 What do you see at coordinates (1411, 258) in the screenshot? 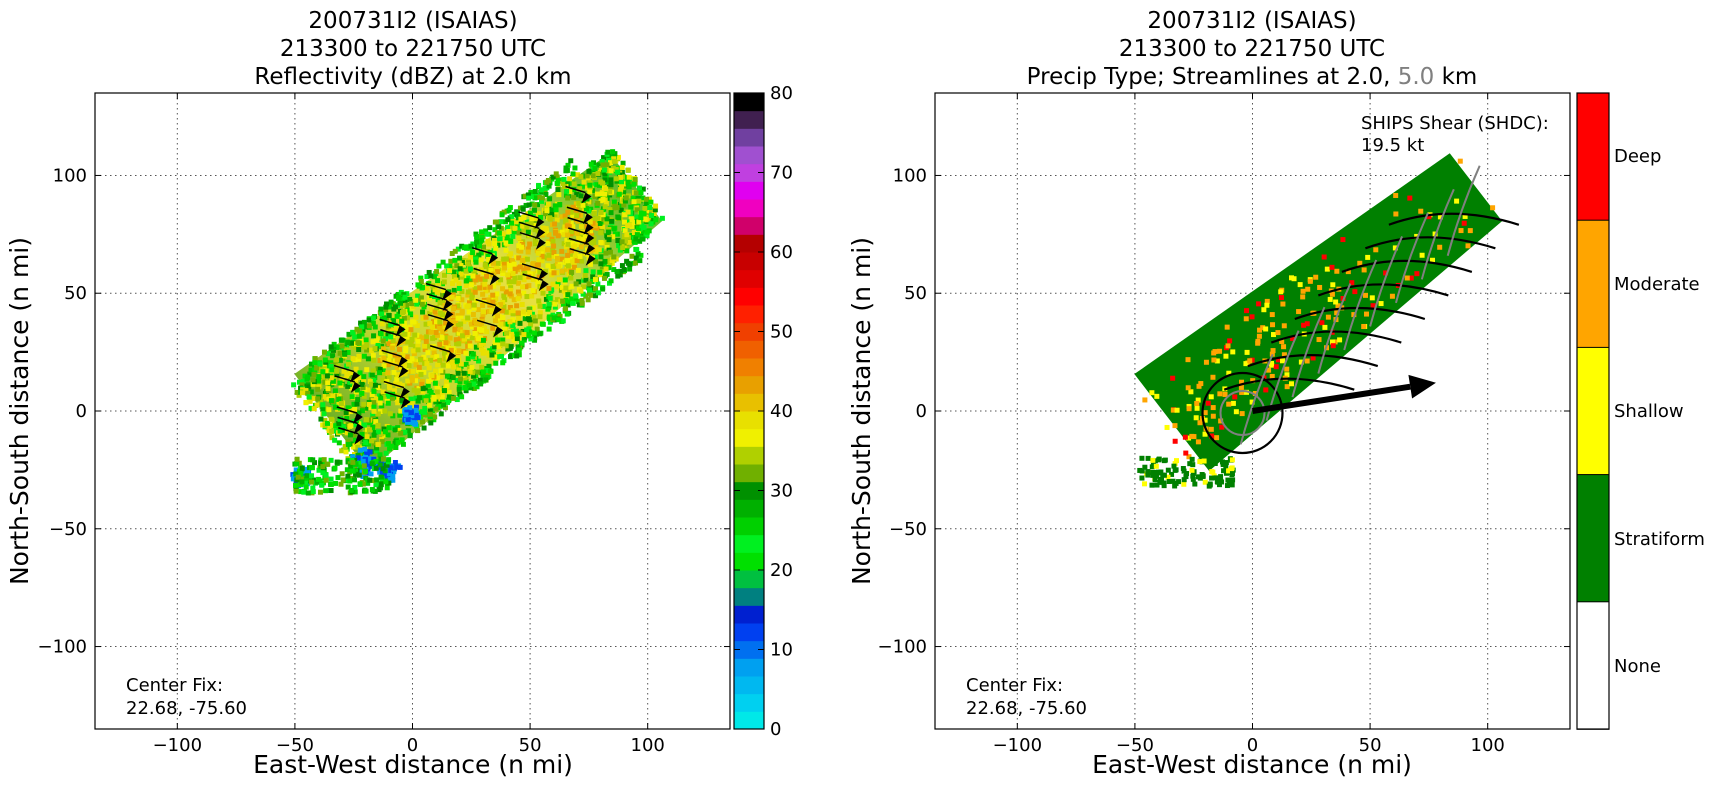
I see `streamline` at bounding box center [1411, 258].